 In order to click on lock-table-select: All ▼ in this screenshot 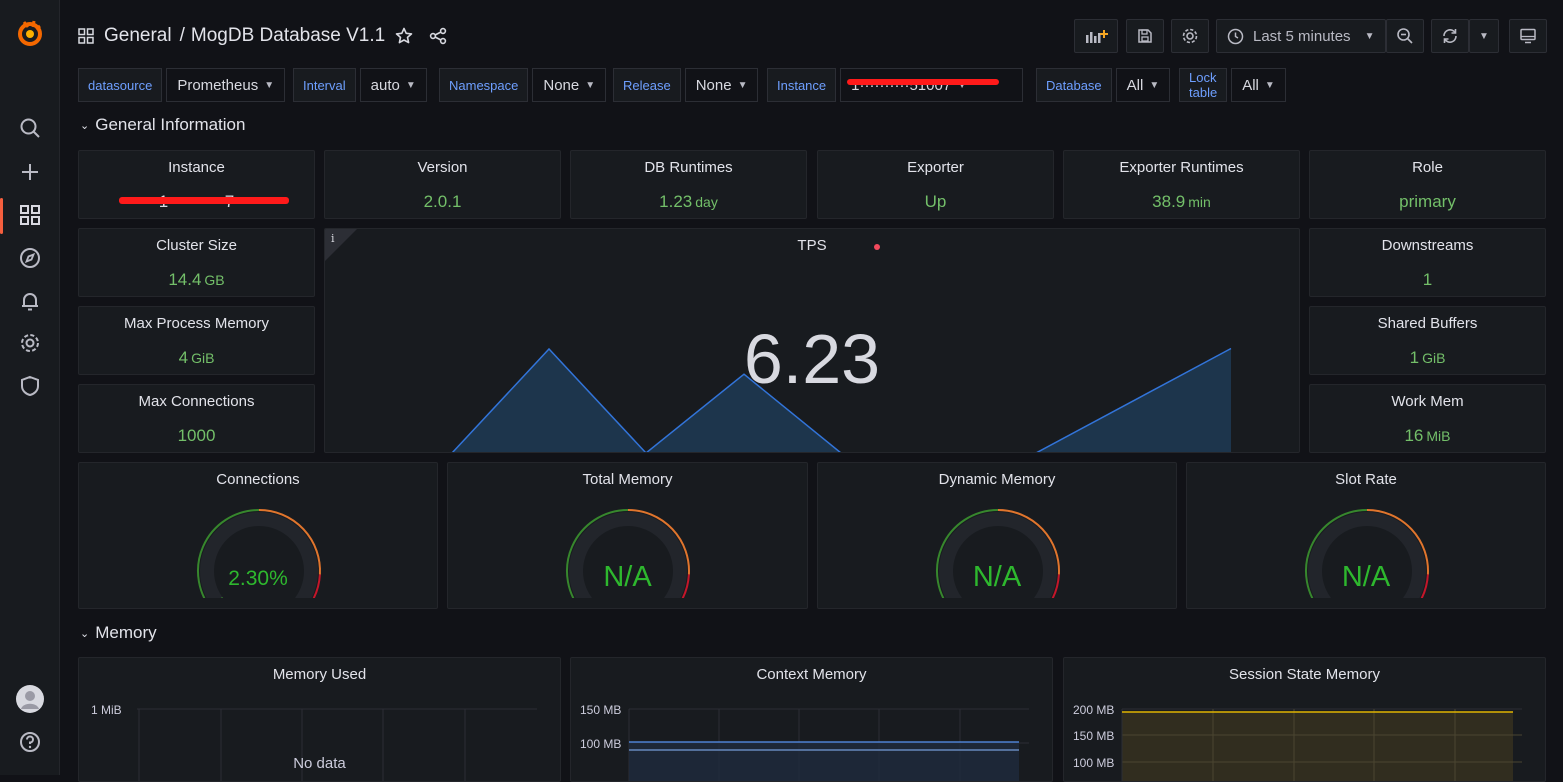, I will do `click(1258, 85)`.